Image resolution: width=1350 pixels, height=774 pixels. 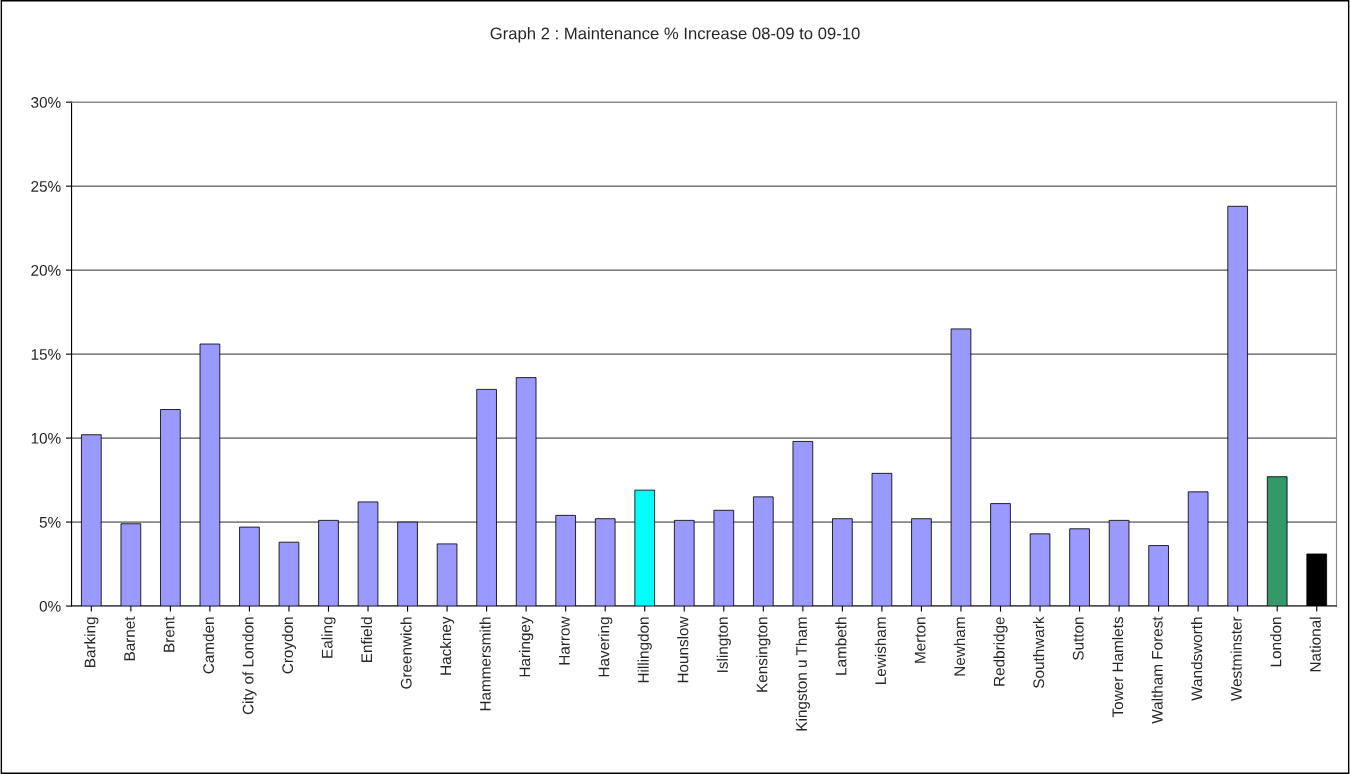 What do you see at coordinates (1117, 667) in the screenshot?
I see `x-tick-label: Tower Hamlets` at bounding box center [1117, 667].